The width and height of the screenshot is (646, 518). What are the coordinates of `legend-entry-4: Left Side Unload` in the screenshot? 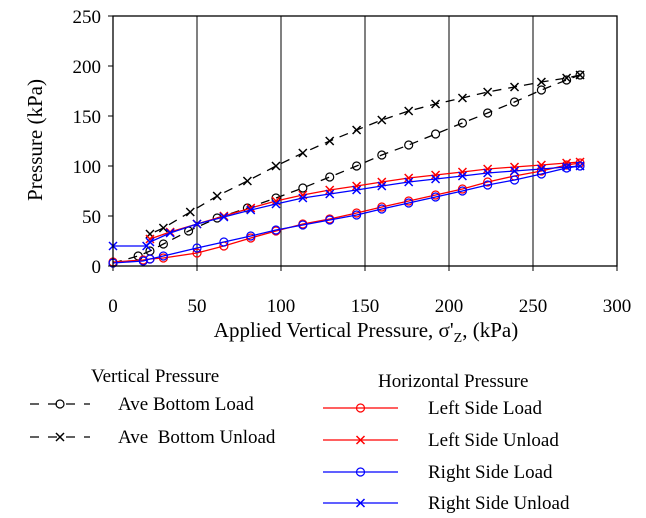 It's located at (441, 440).